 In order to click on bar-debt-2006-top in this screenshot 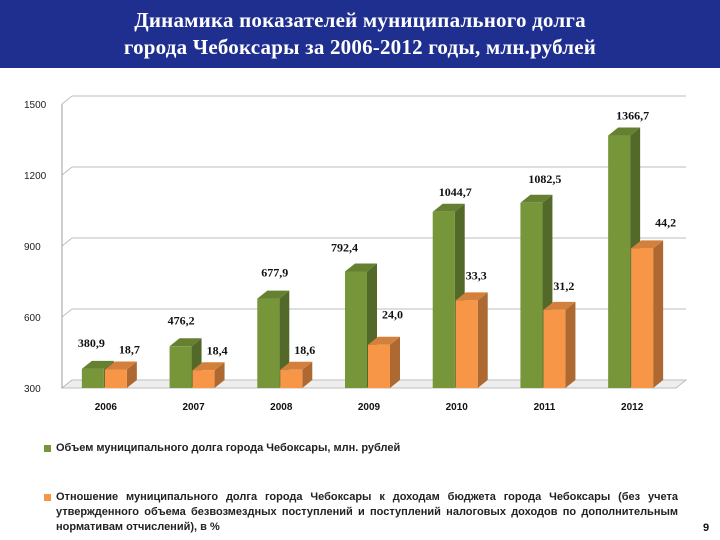, I will do `click(97, 364)`.